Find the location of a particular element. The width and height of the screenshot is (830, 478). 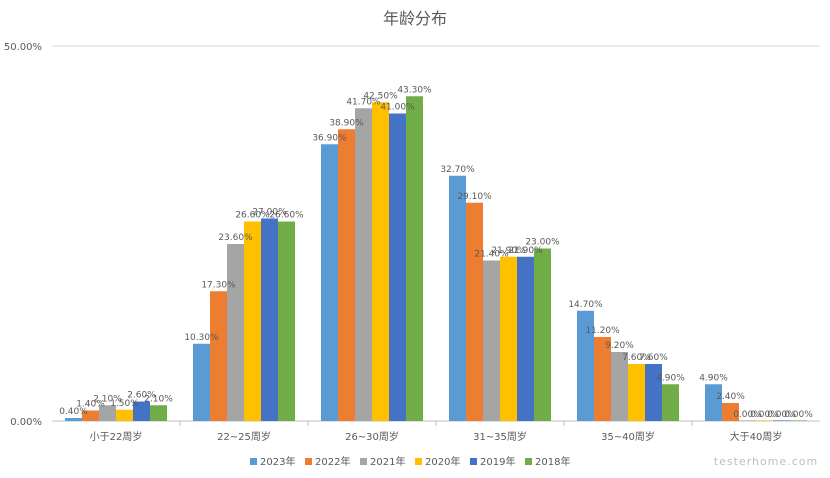

data-label: 1.40% is located at coordinates (90, 405).